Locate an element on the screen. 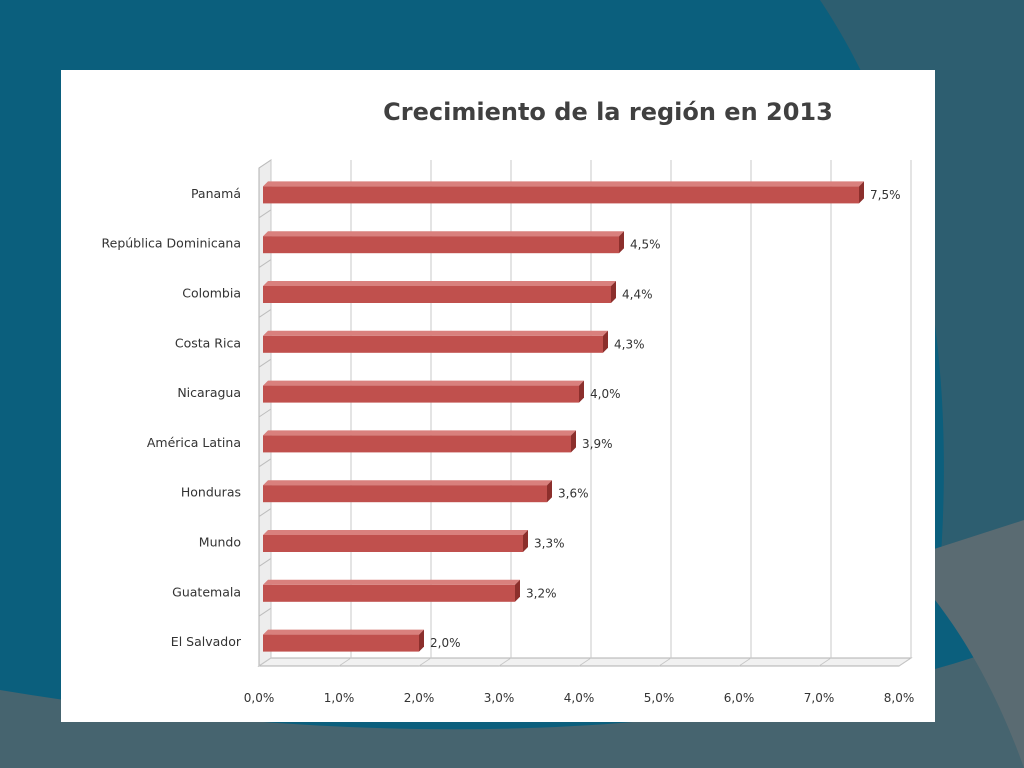 Image resolution: width=1024 pixels, height=768 pixels. category-label: El Salvador is located at coordinates (206, 641).